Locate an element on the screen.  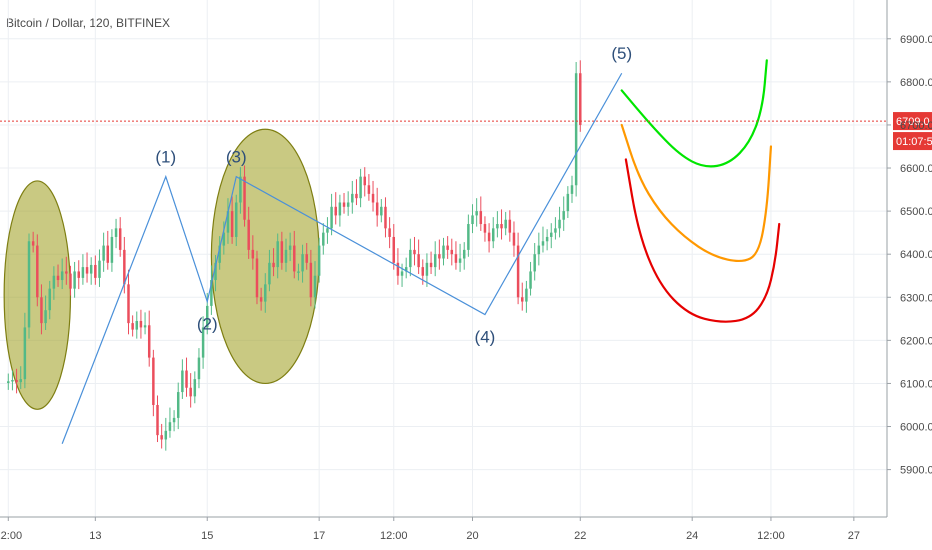
chart-title: Bitcoin / Dollar, 120, BITFINEX is located at coordinates (88, 23).